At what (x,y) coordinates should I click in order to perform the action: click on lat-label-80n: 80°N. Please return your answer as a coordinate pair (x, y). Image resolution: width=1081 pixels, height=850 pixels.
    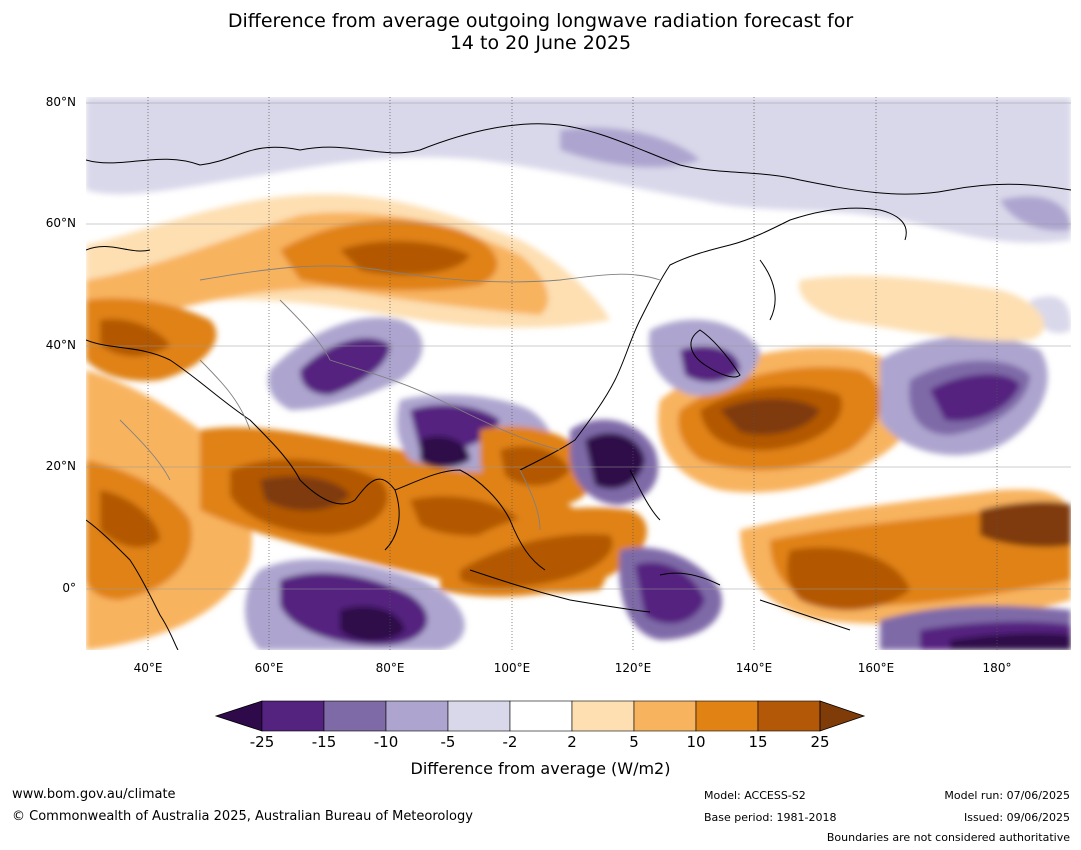
    Looking at the image, I should click on (60, 102).